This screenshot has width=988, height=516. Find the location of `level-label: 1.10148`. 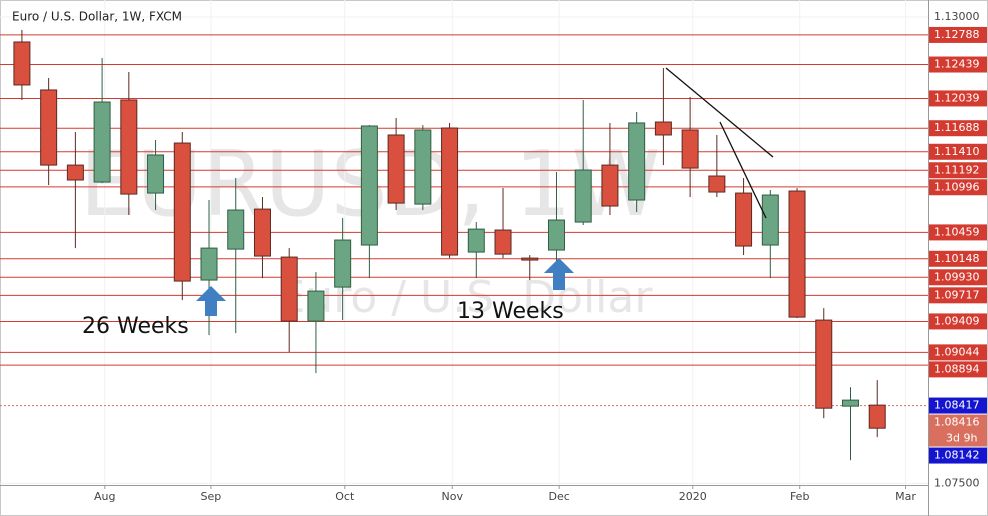

level-label: 1.10148 is located at coordinates (957, 258).